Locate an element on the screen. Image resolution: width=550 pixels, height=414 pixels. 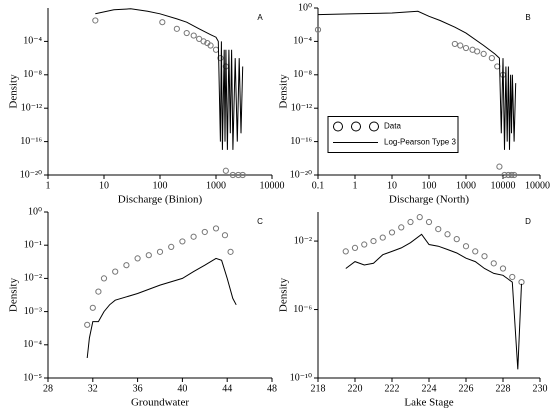
y-tick-label: 10⁻¹⁰ is located at coordinates (301, 377).